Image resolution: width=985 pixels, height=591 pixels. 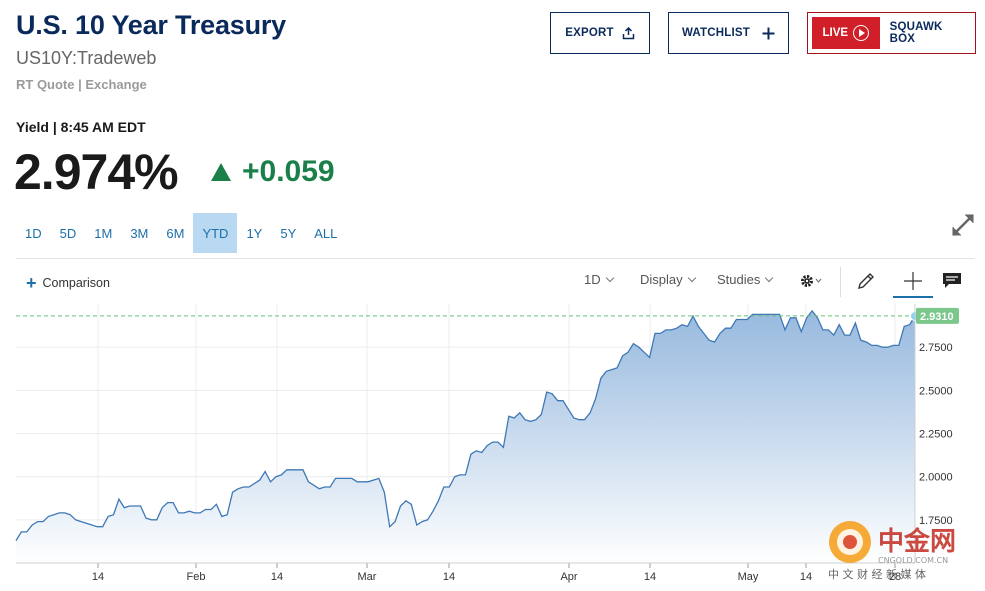 I want to click on last-value-label: 2.9310, so click(x=937, y=317).